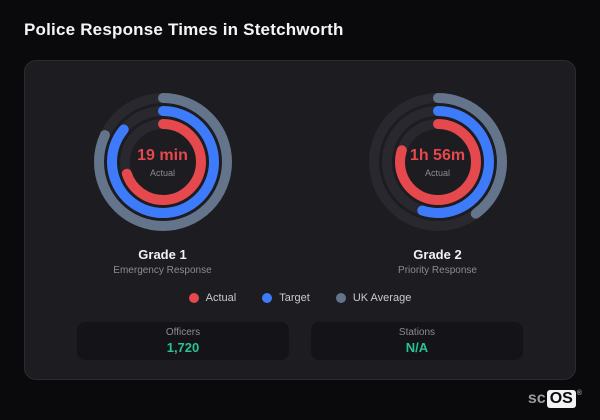  I want to click on legend-label-actual: Actual, so click(221, 298).